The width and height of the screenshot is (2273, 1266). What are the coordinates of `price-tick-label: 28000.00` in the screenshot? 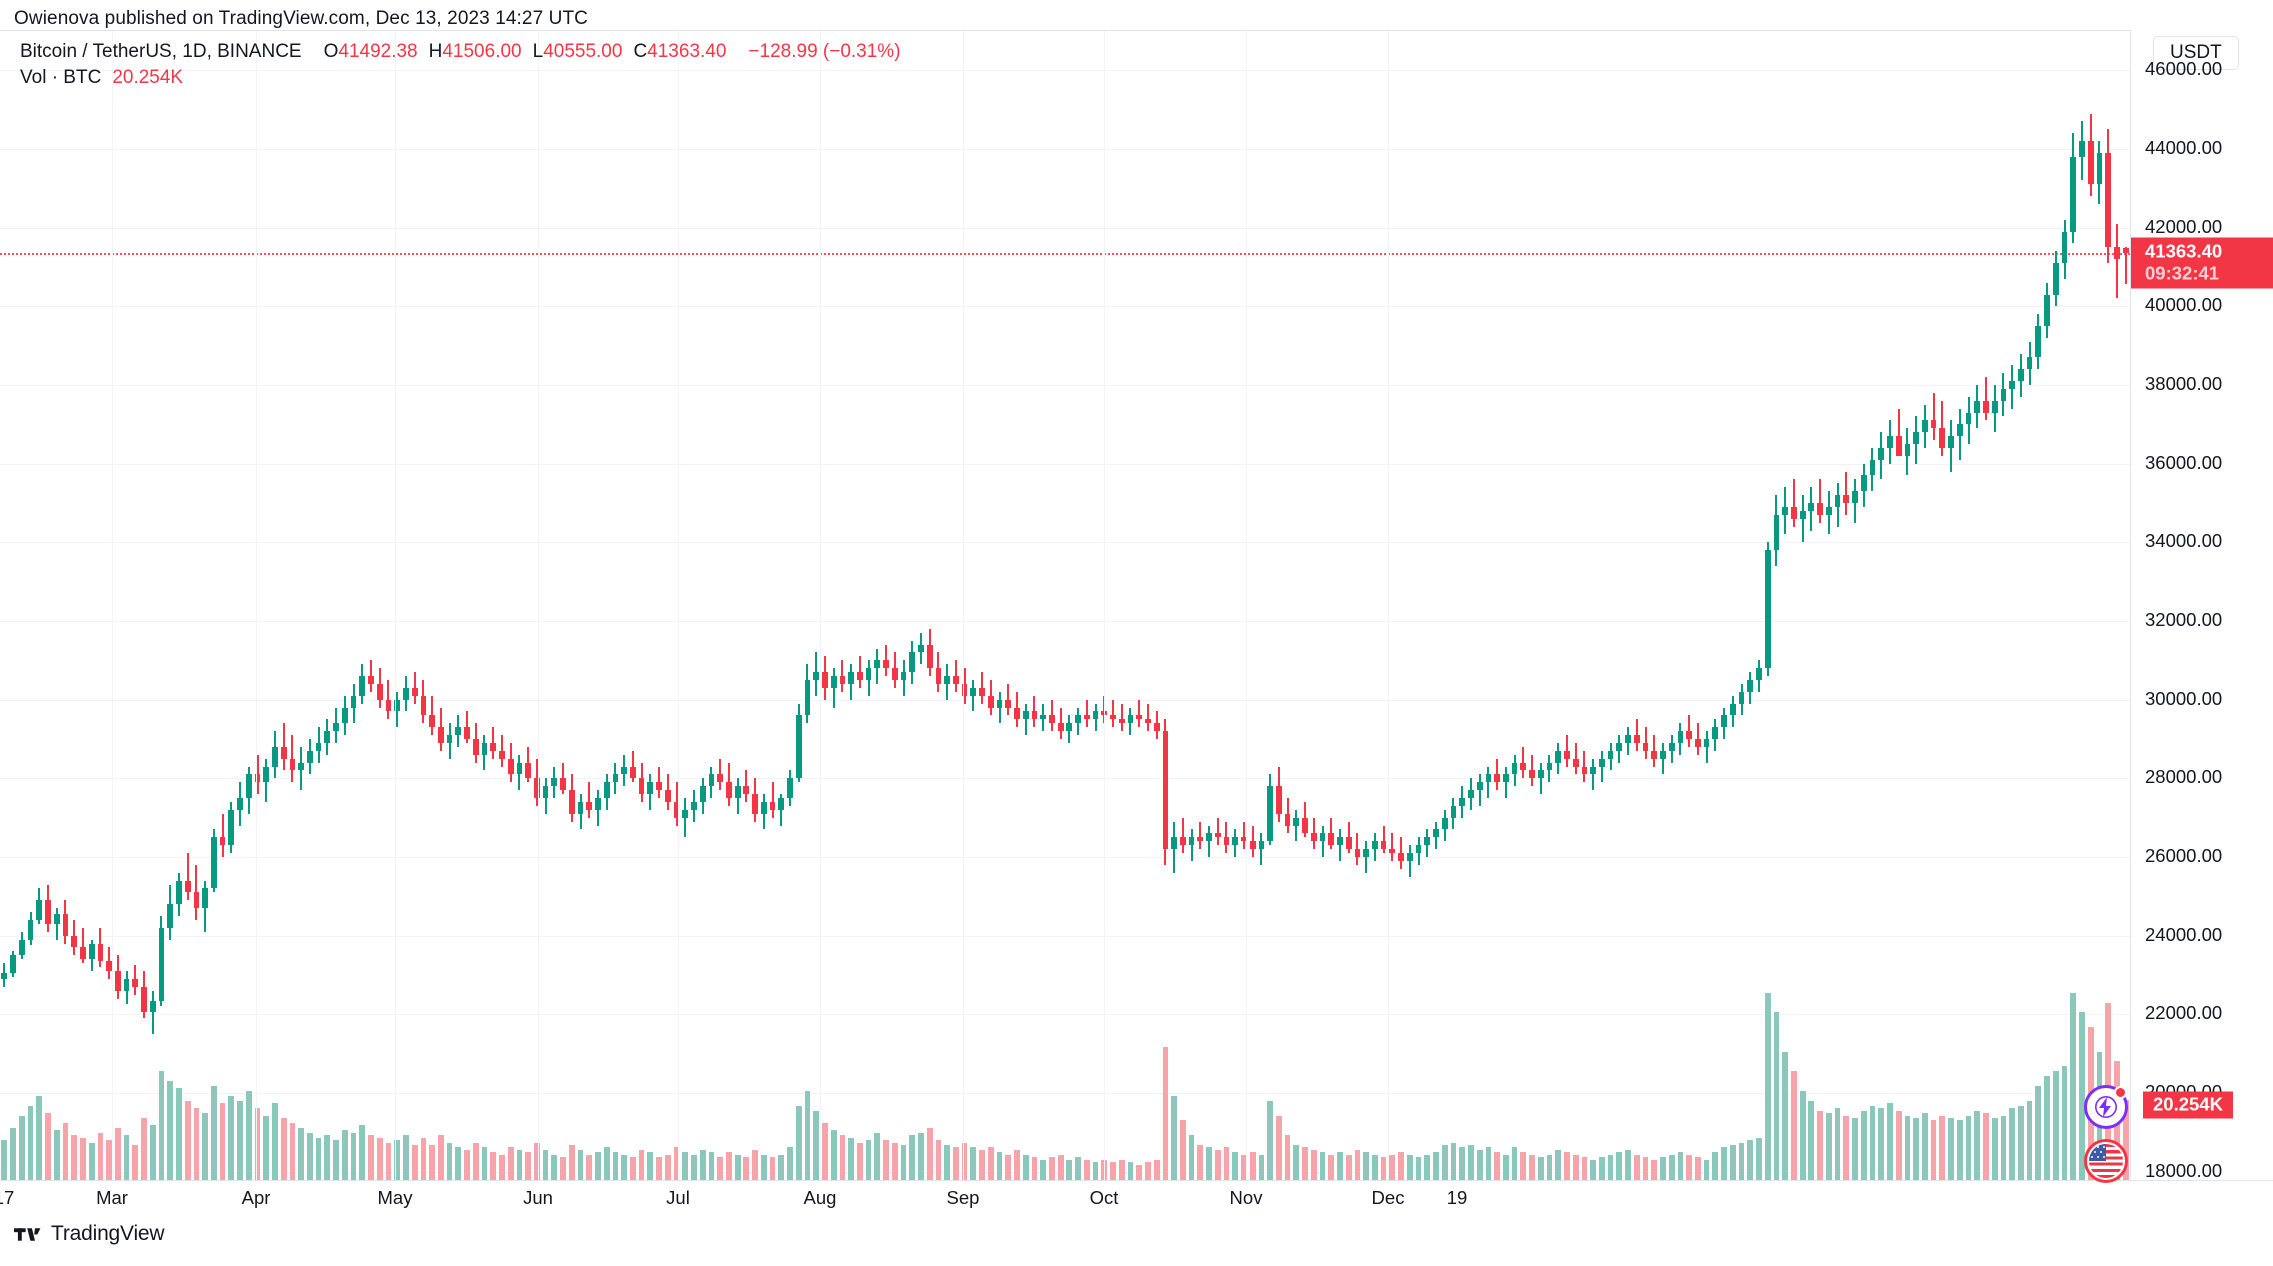 It's located at (2184, 777).